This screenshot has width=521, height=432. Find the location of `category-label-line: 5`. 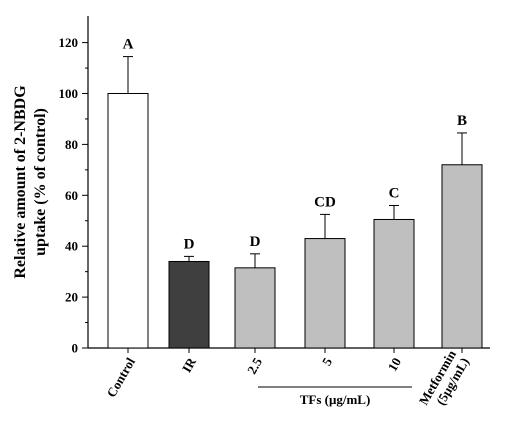

category-label-line: 5 is located at coordinates (327, 362).